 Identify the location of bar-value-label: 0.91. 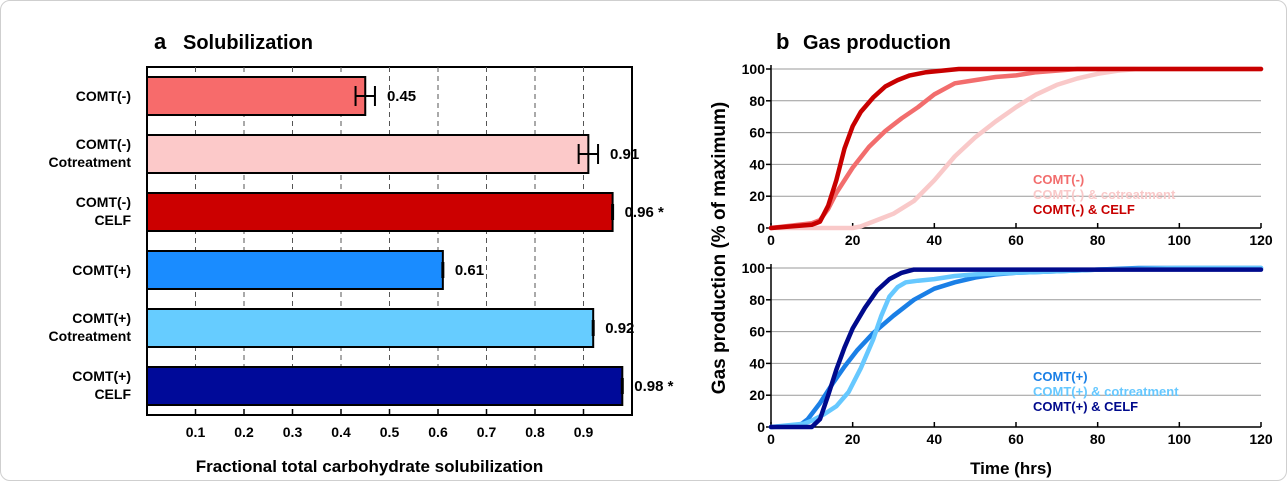
(624, 154).